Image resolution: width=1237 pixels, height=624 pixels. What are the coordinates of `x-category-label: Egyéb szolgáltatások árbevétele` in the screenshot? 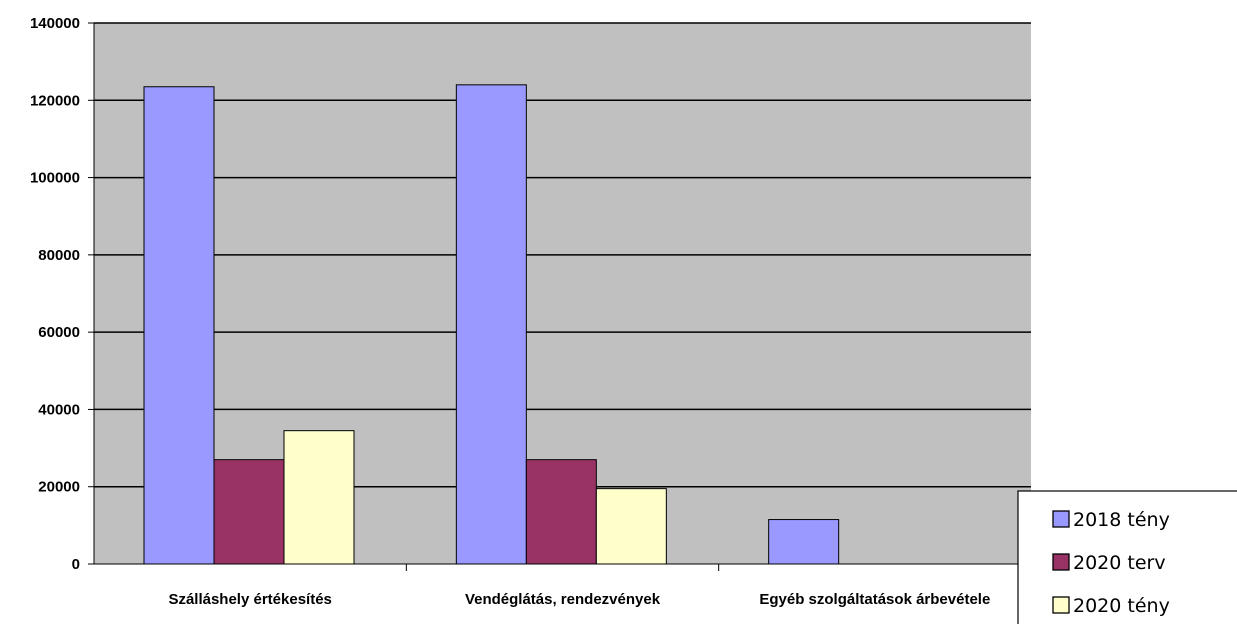 It's located at (874, 599).